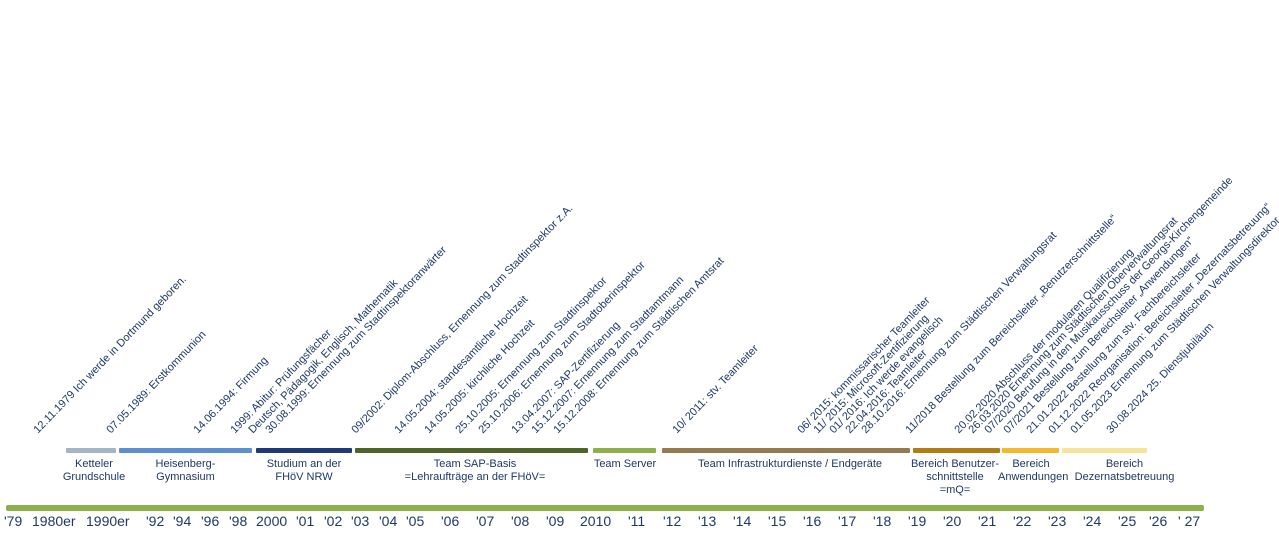 The image size is (1279, 542). Describe the element at coordinates (917, 521) in the screenshot. I see `year-tick-label: '19` at that location.